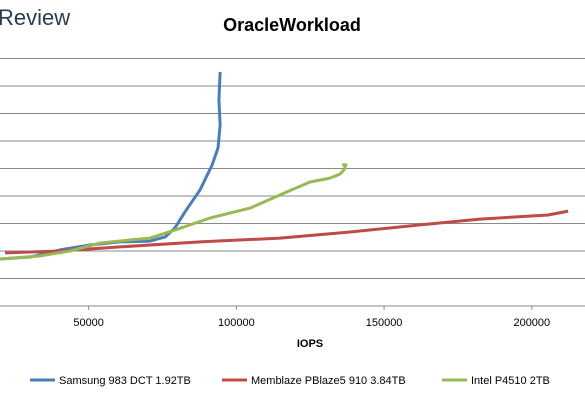  I want to click on legend-label: Samsung 983 DCT 1.92TB, so click(125, 381).